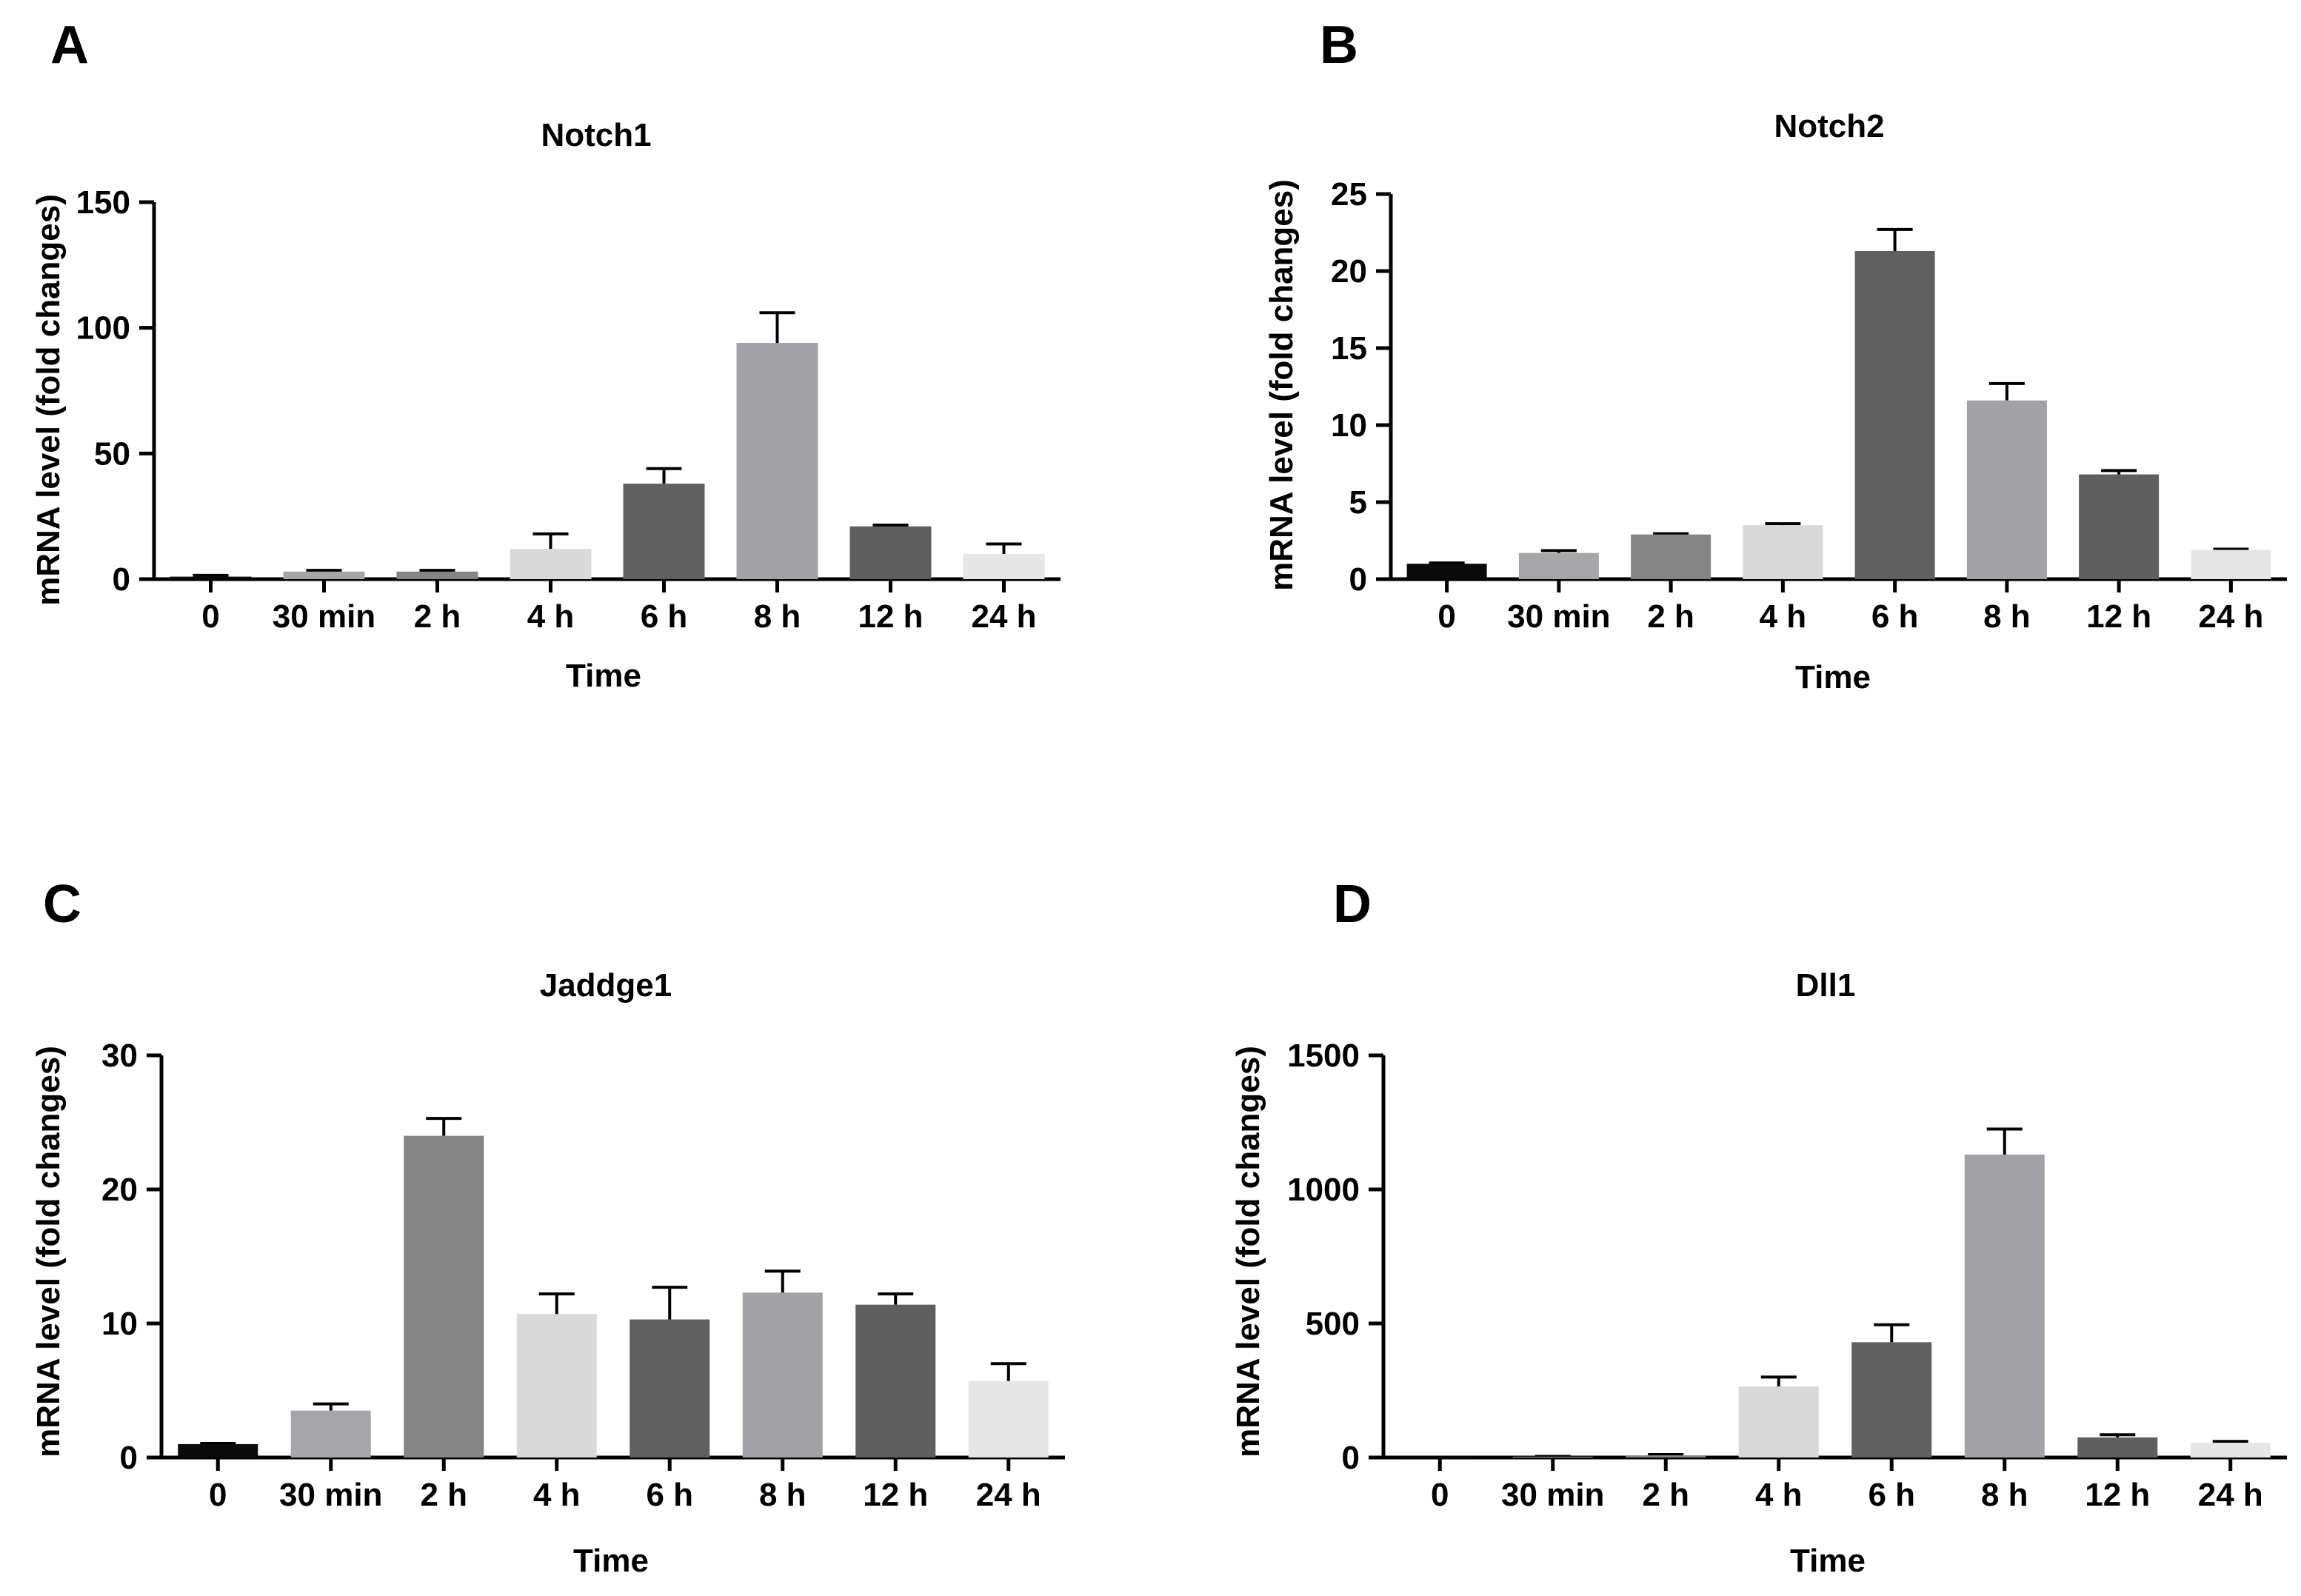 This screenshot has height=1596, width=2301. What do you see at coordinates (1895, 616) in the screenshot?
I see `x-tick-label-b-4: 6 h` at bounding box center [1895, 616].